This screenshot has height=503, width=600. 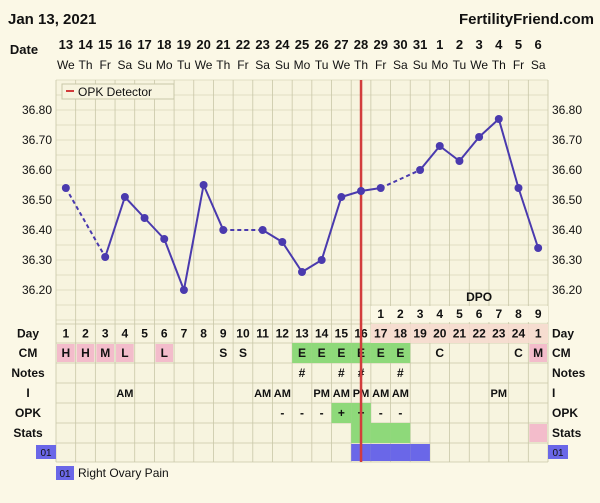 What do you see at coordinates (37, 200) in the screenshot?
I see `y-tick-label-left: 36.50` at bounding box center [37, 200].